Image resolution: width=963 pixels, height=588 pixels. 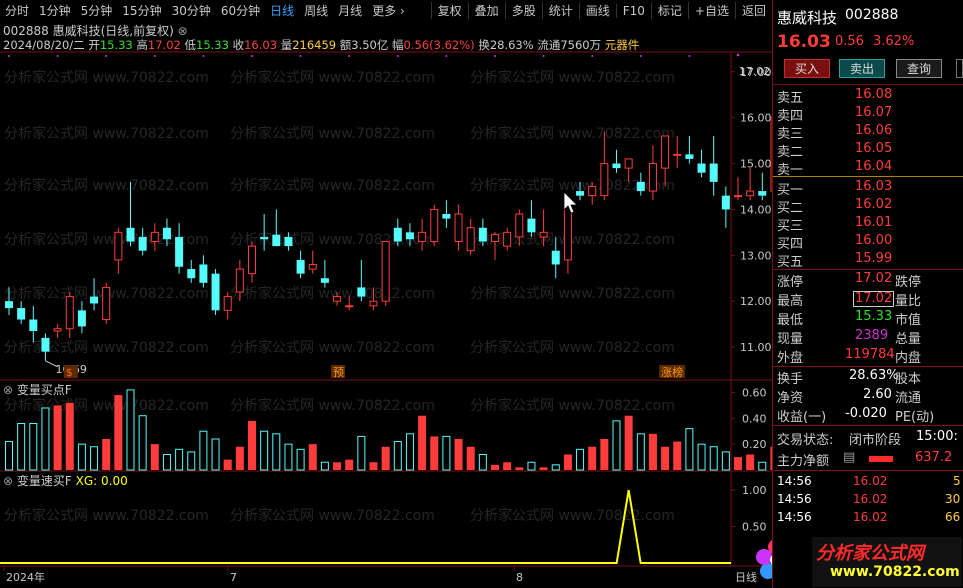 What do you see at coordinates (282, 11) in the screenshot?
I see `period-tab-daily: 日线` at bounding box center [282, 11].